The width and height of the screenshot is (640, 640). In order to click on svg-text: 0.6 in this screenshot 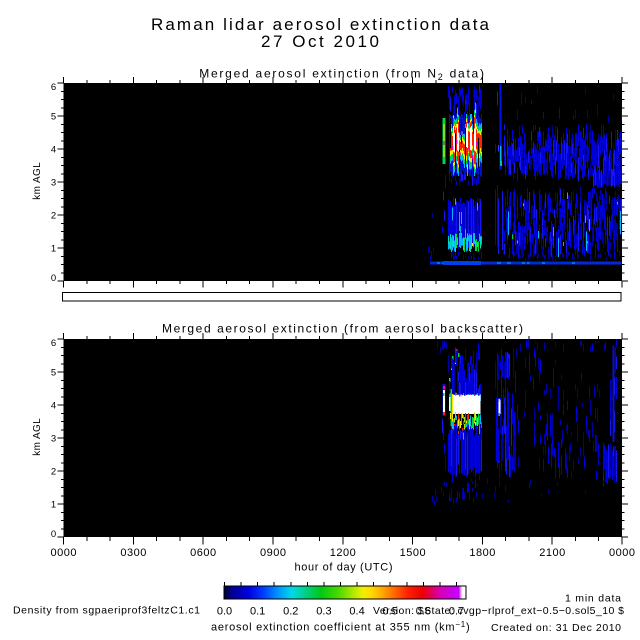, I will do `click(423, 612)`.